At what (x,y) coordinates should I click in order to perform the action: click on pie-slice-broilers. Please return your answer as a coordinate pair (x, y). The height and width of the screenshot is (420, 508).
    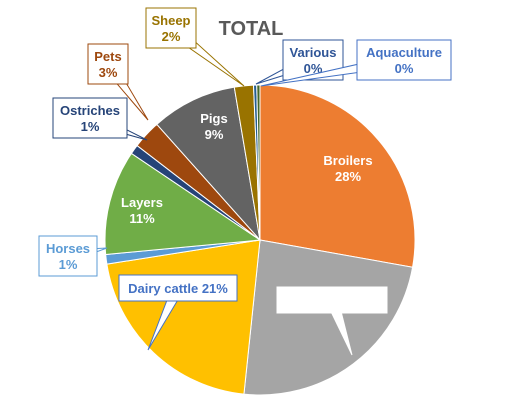
    Looking at the image, I should click on (337, 176).